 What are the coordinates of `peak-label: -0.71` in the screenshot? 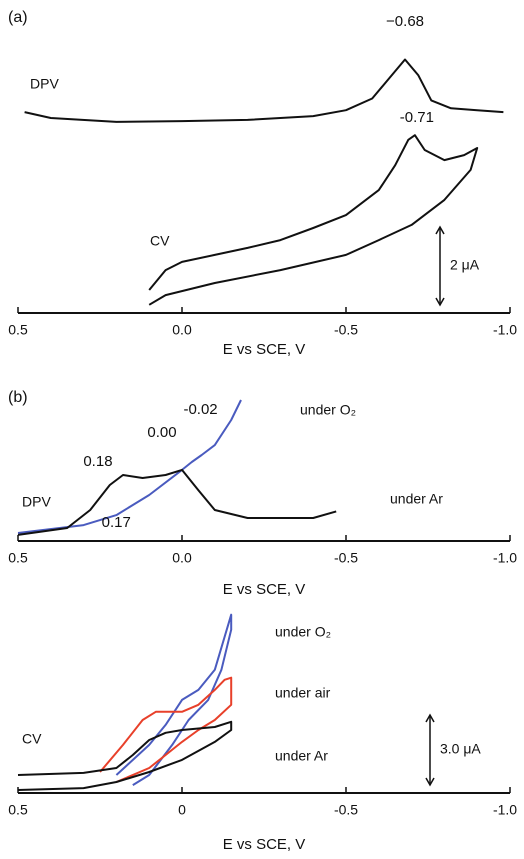 It's located at (417, 117).